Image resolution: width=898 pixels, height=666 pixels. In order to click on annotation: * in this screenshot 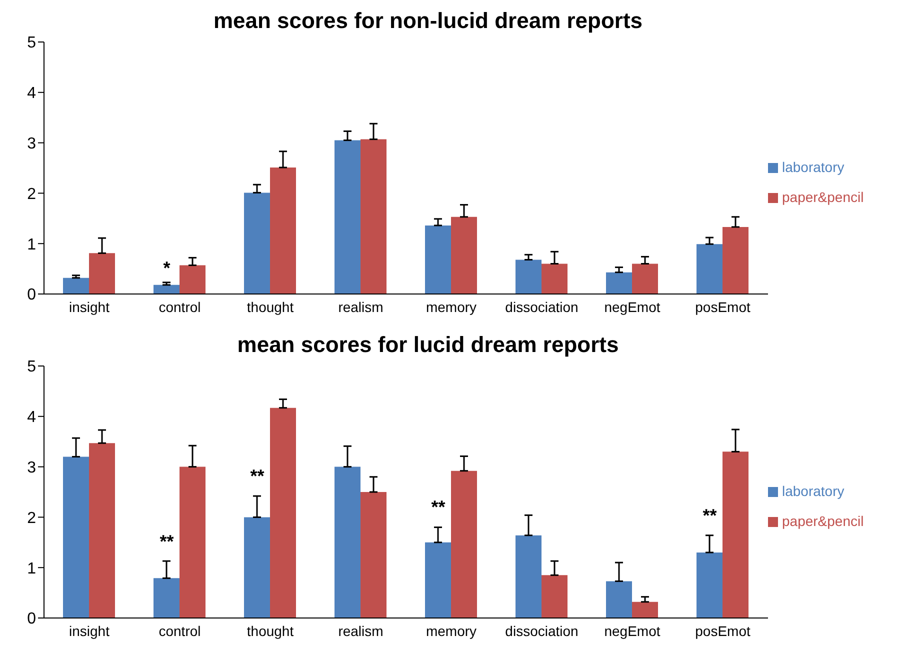, I will do `click(166, 268)`.